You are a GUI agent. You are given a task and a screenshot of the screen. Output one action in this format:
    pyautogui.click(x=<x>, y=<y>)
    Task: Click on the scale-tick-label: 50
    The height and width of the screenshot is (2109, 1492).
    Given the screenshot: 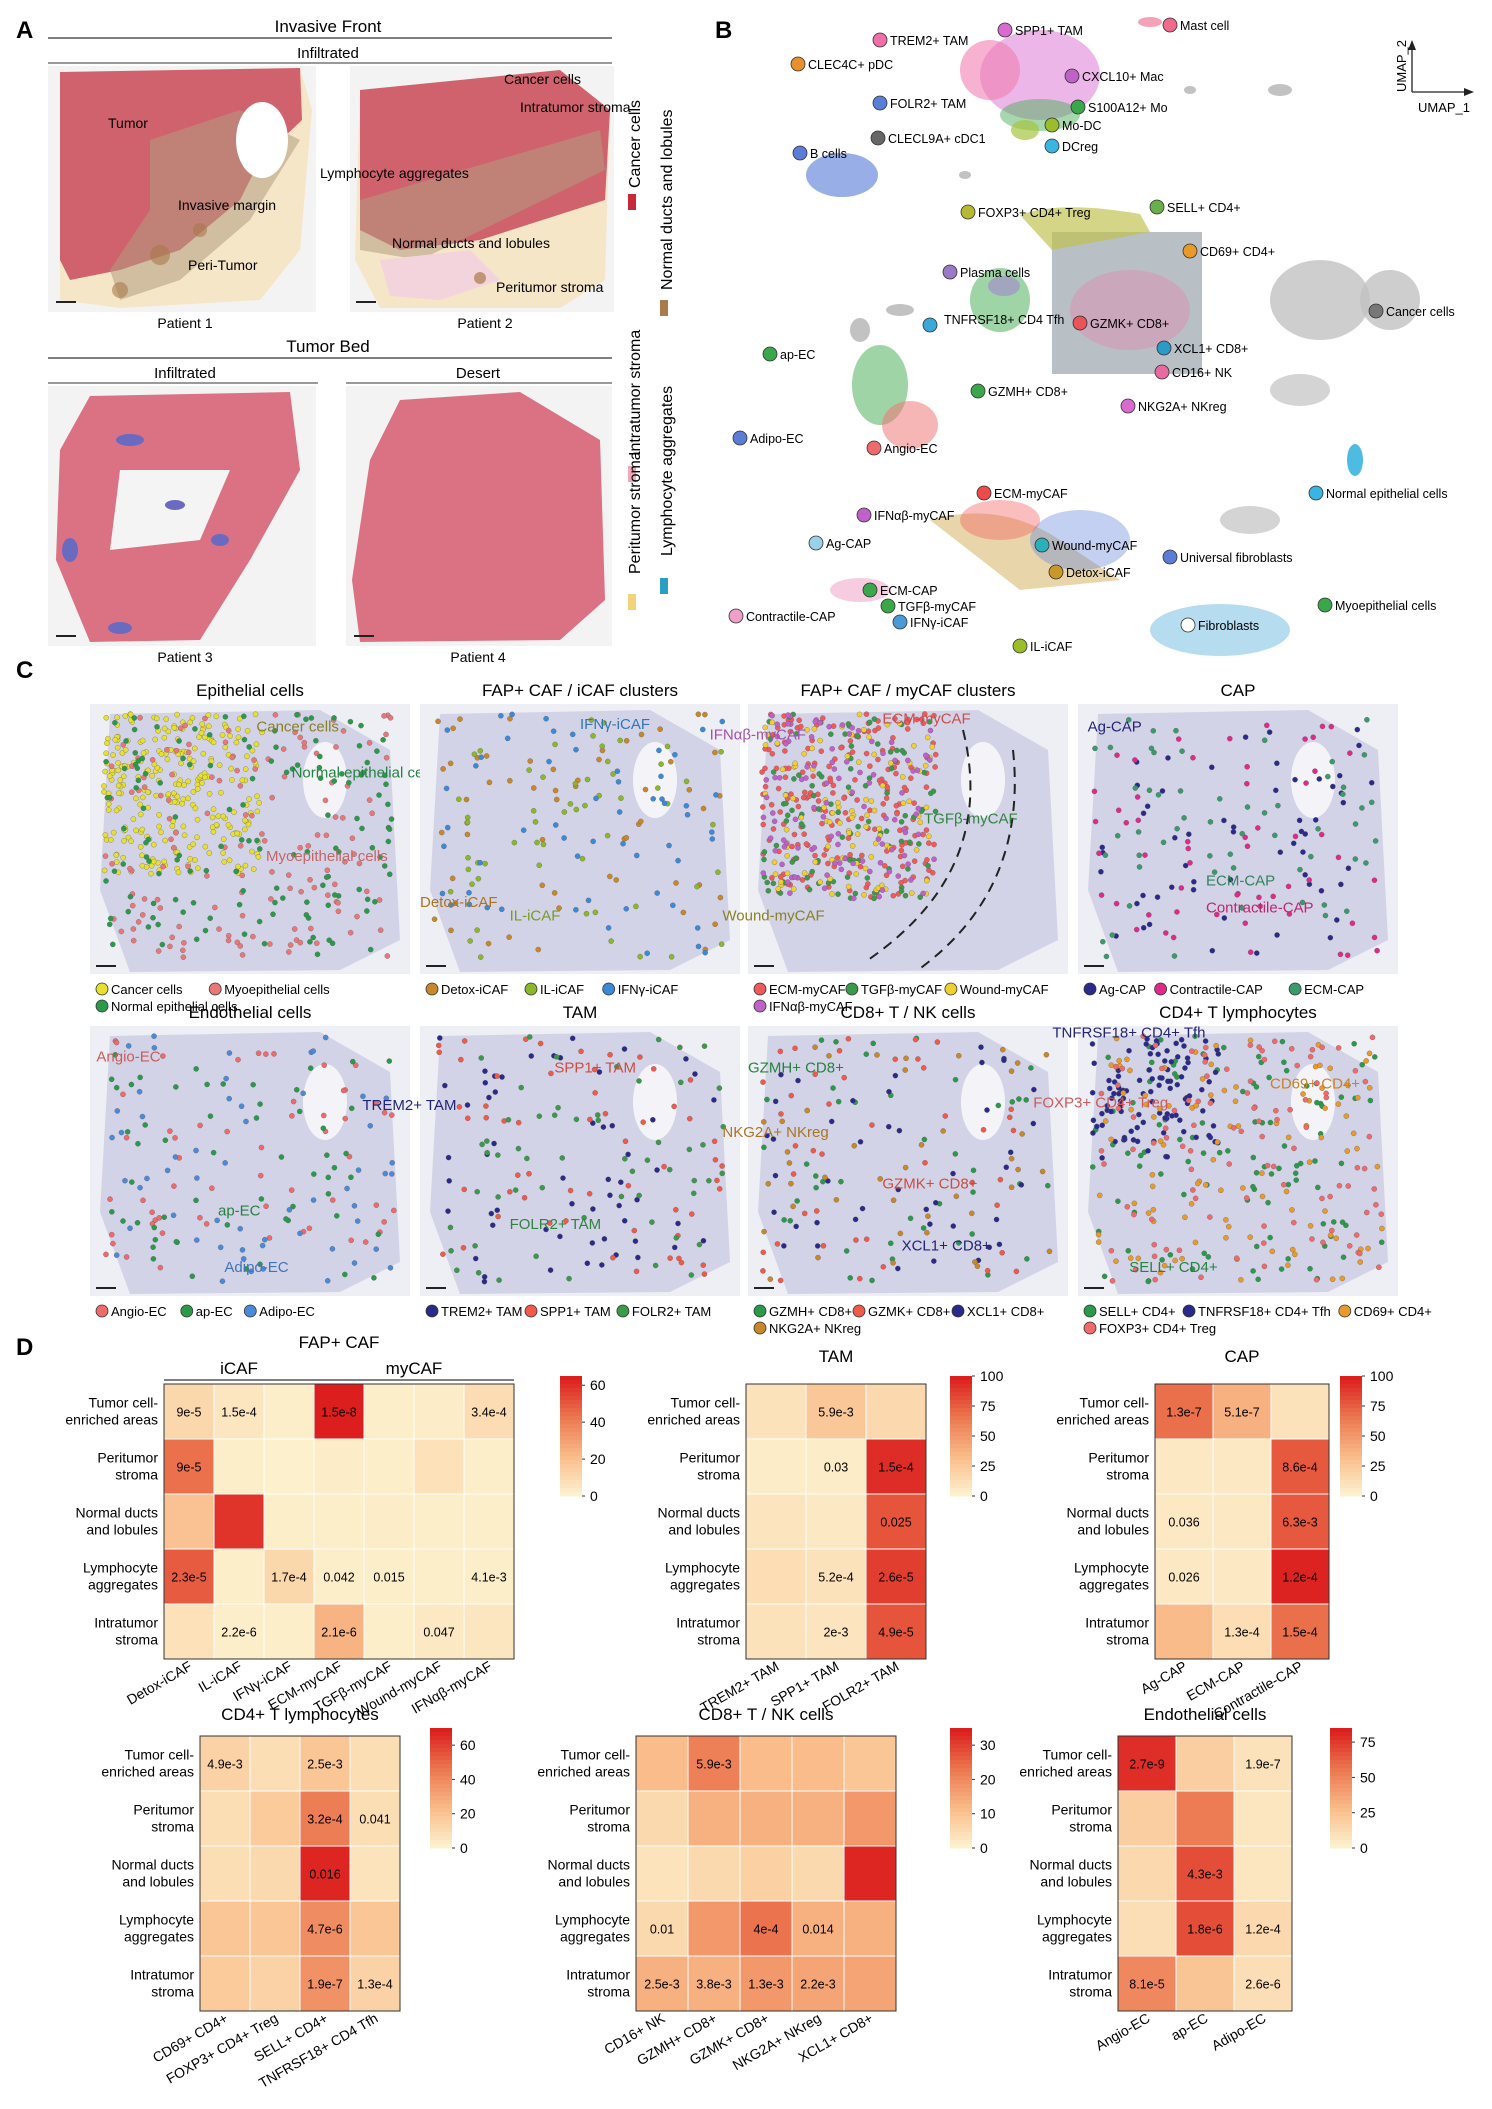 What is the action you would take?
    pyautogui.click(x=1368, y=1777)
    